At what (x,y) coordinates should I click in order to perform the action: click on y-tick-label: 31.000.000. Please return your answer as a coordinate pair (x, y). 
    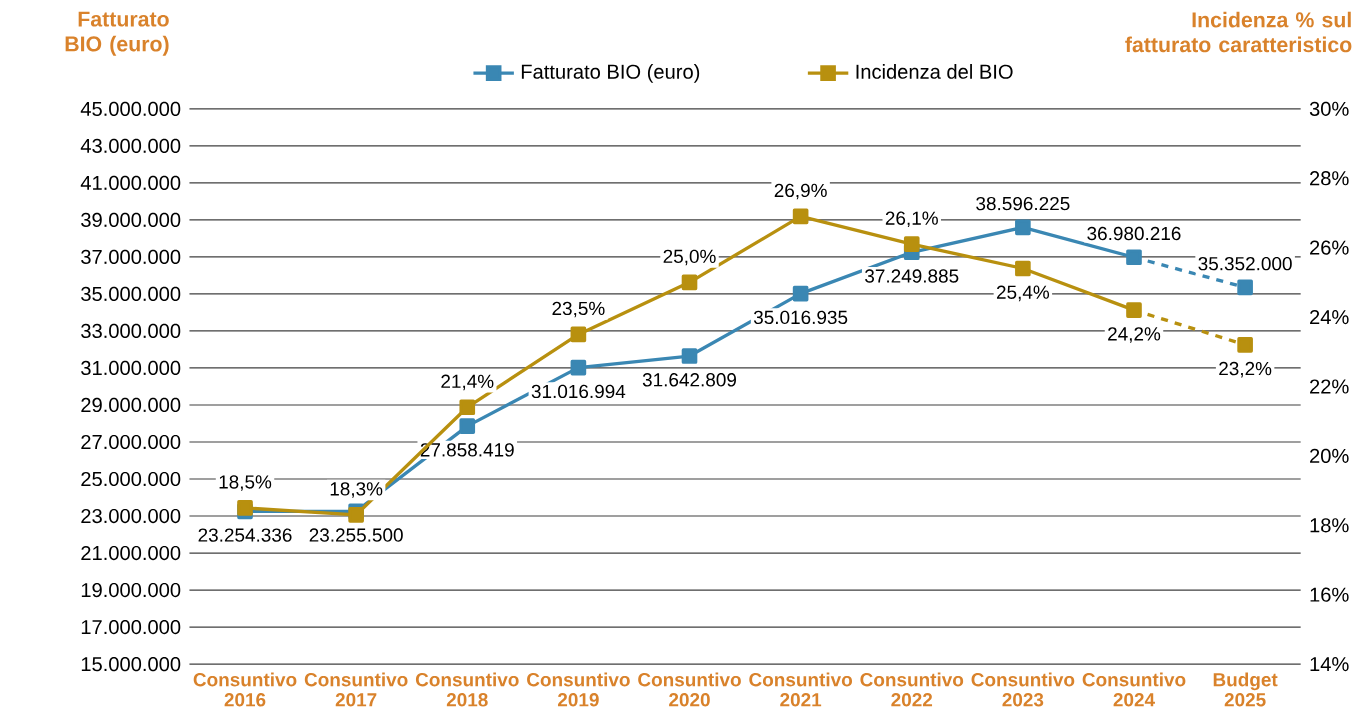
    Looking at the image, I should click on (131, 367).